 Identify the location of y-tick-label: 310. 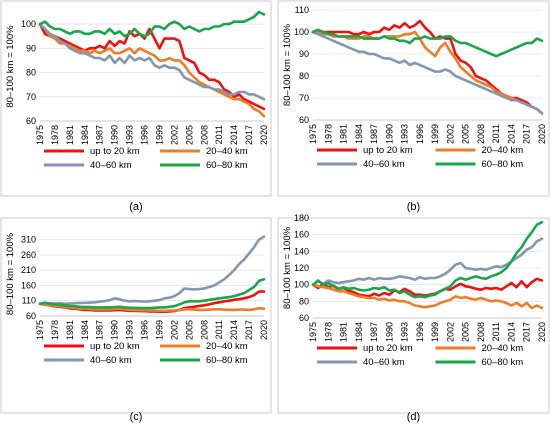
(28, 240).